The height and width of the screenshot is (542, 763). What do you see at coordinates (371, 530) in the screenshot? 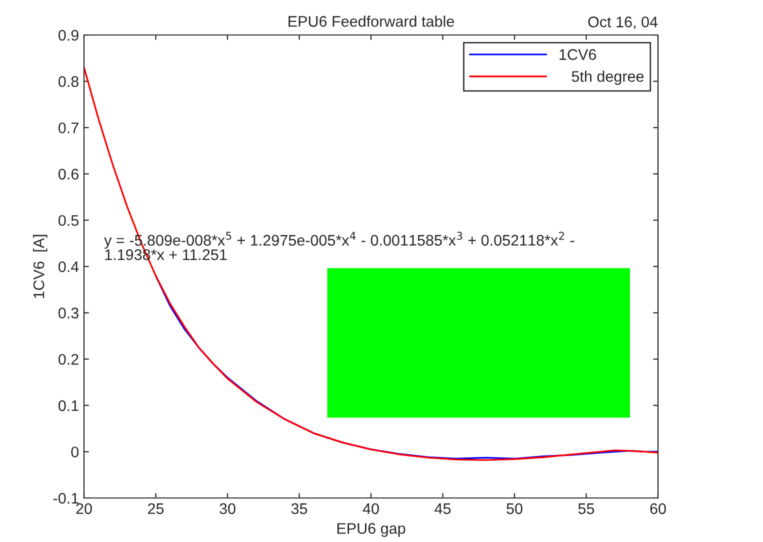
I see `x-axis-title: EPU6 gap` at bounding box center [371, 530].